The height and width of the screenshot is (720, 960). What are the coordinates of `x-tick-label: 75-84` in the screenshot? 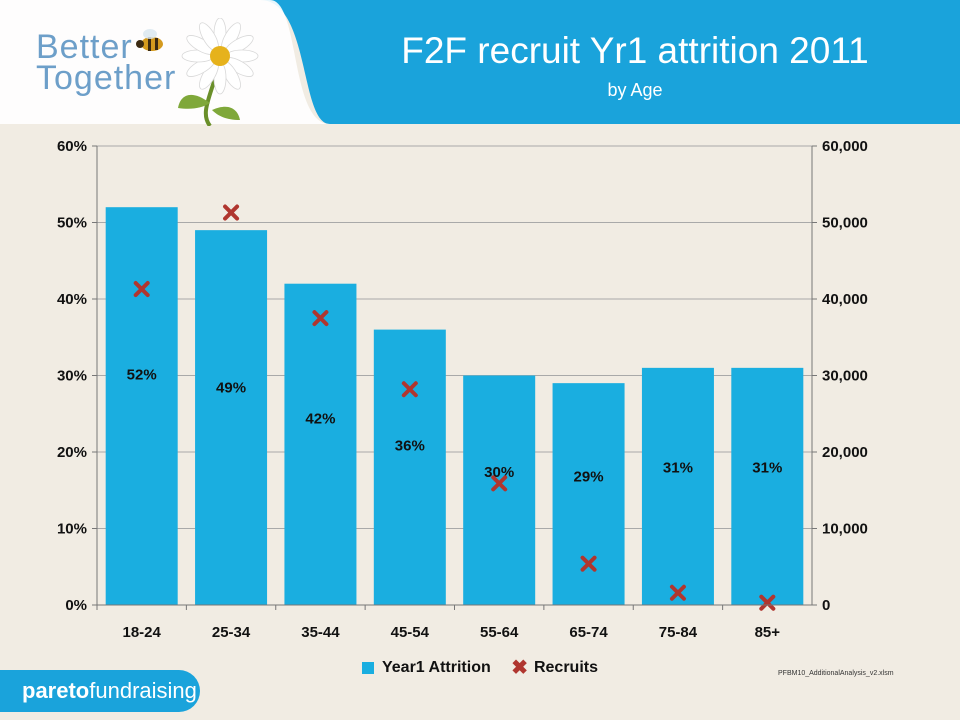 It's located at (678, 632).